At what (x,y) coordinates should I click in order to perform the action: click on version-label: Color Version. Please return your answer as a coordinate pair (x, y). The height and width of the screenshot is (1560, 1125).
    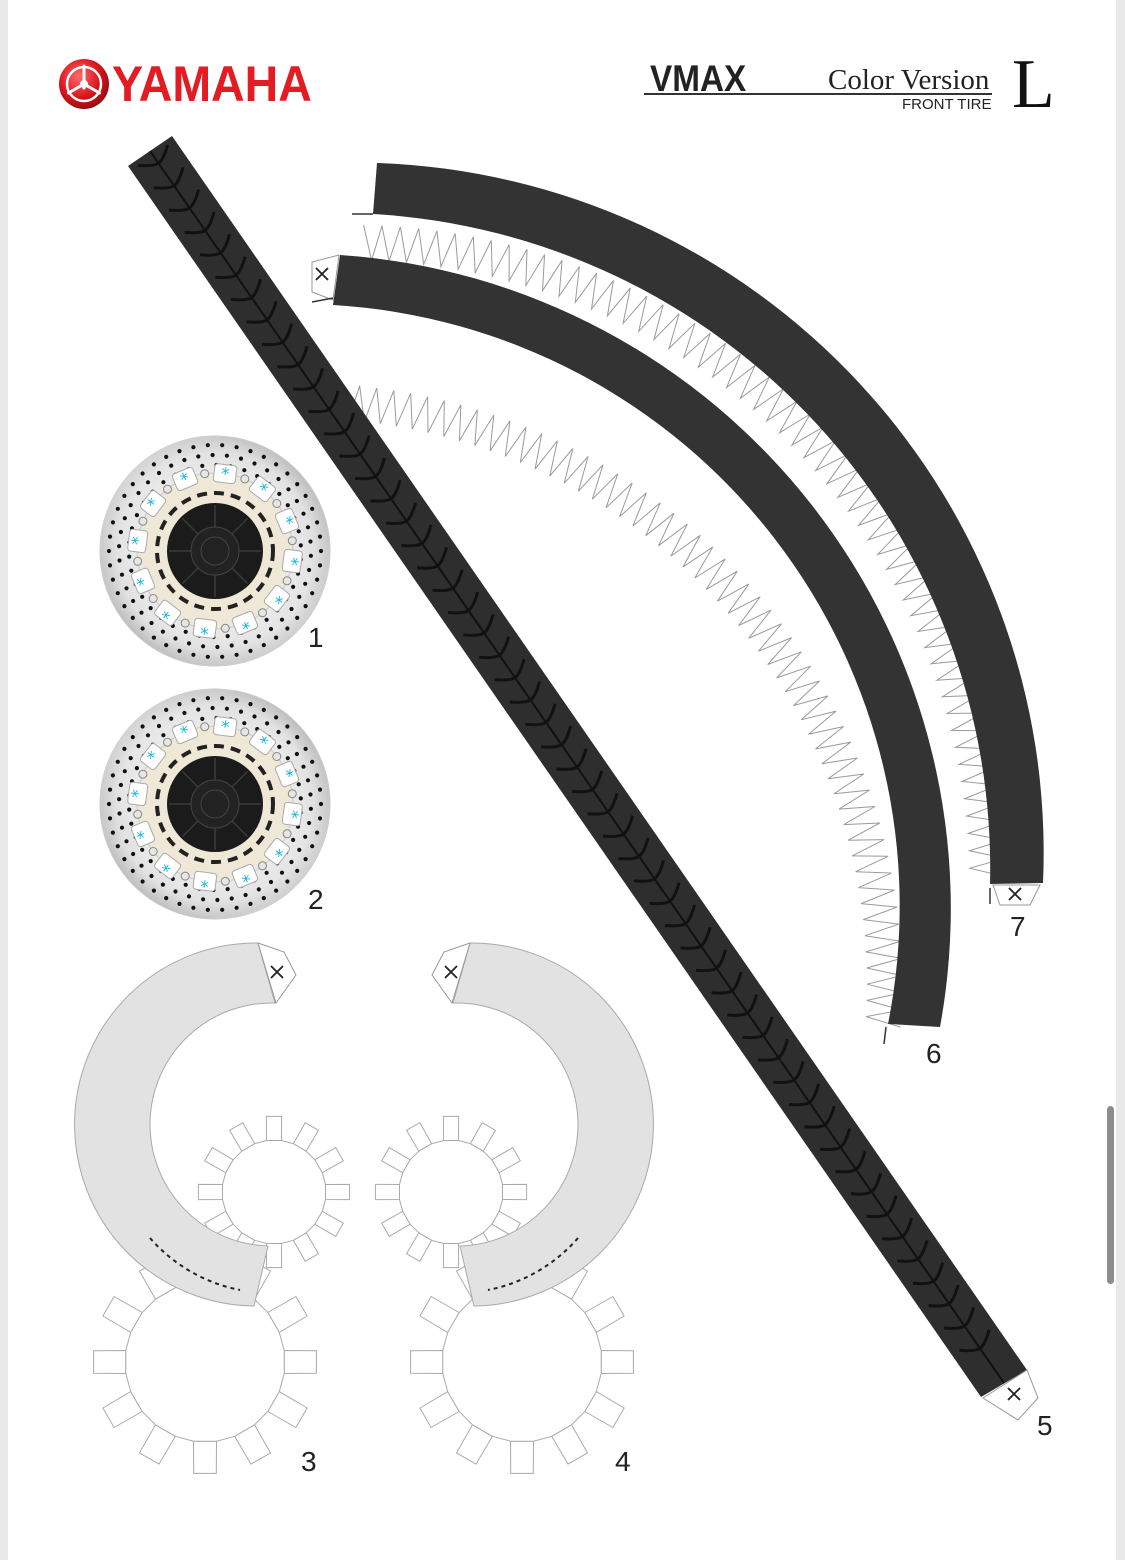
    Looking at the image, I should click on (909, 80).